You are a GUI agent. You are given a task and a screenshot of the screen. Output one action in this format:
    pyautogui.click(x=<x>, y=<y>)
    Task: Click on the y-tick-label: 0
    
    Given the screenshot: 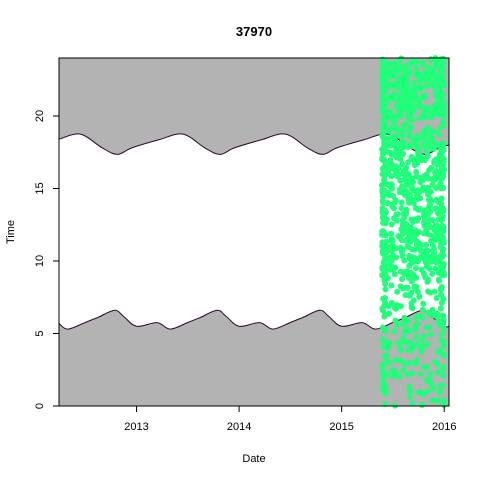 What is the action you would take?
    pyautogui.click(x=40, y=406)
    